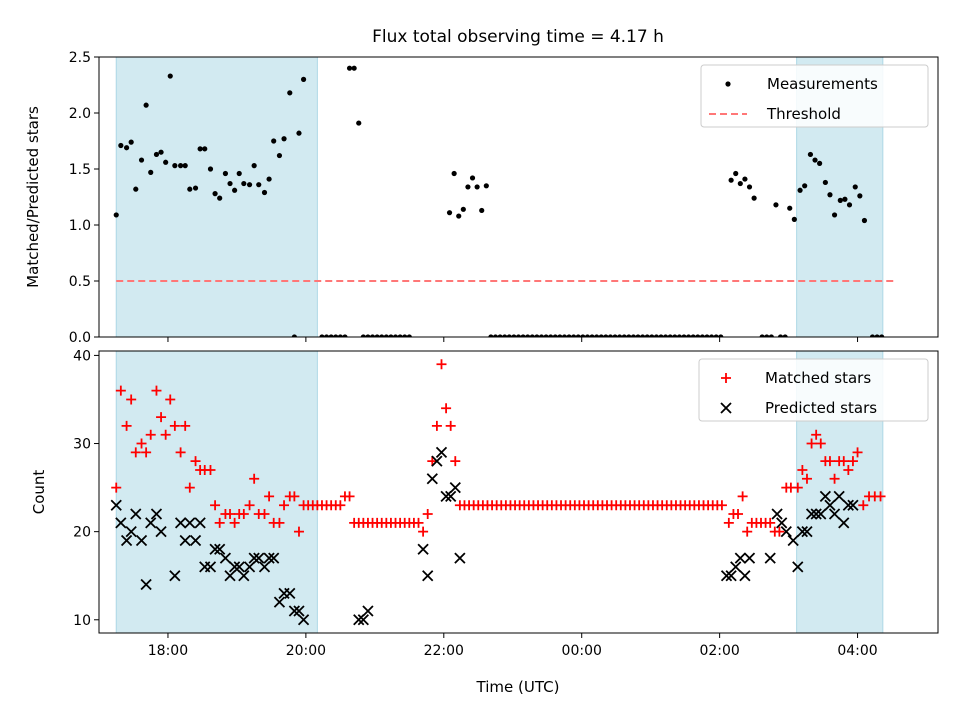  I want to click on bottom-y-axis-label: Count, so click(39, 492).